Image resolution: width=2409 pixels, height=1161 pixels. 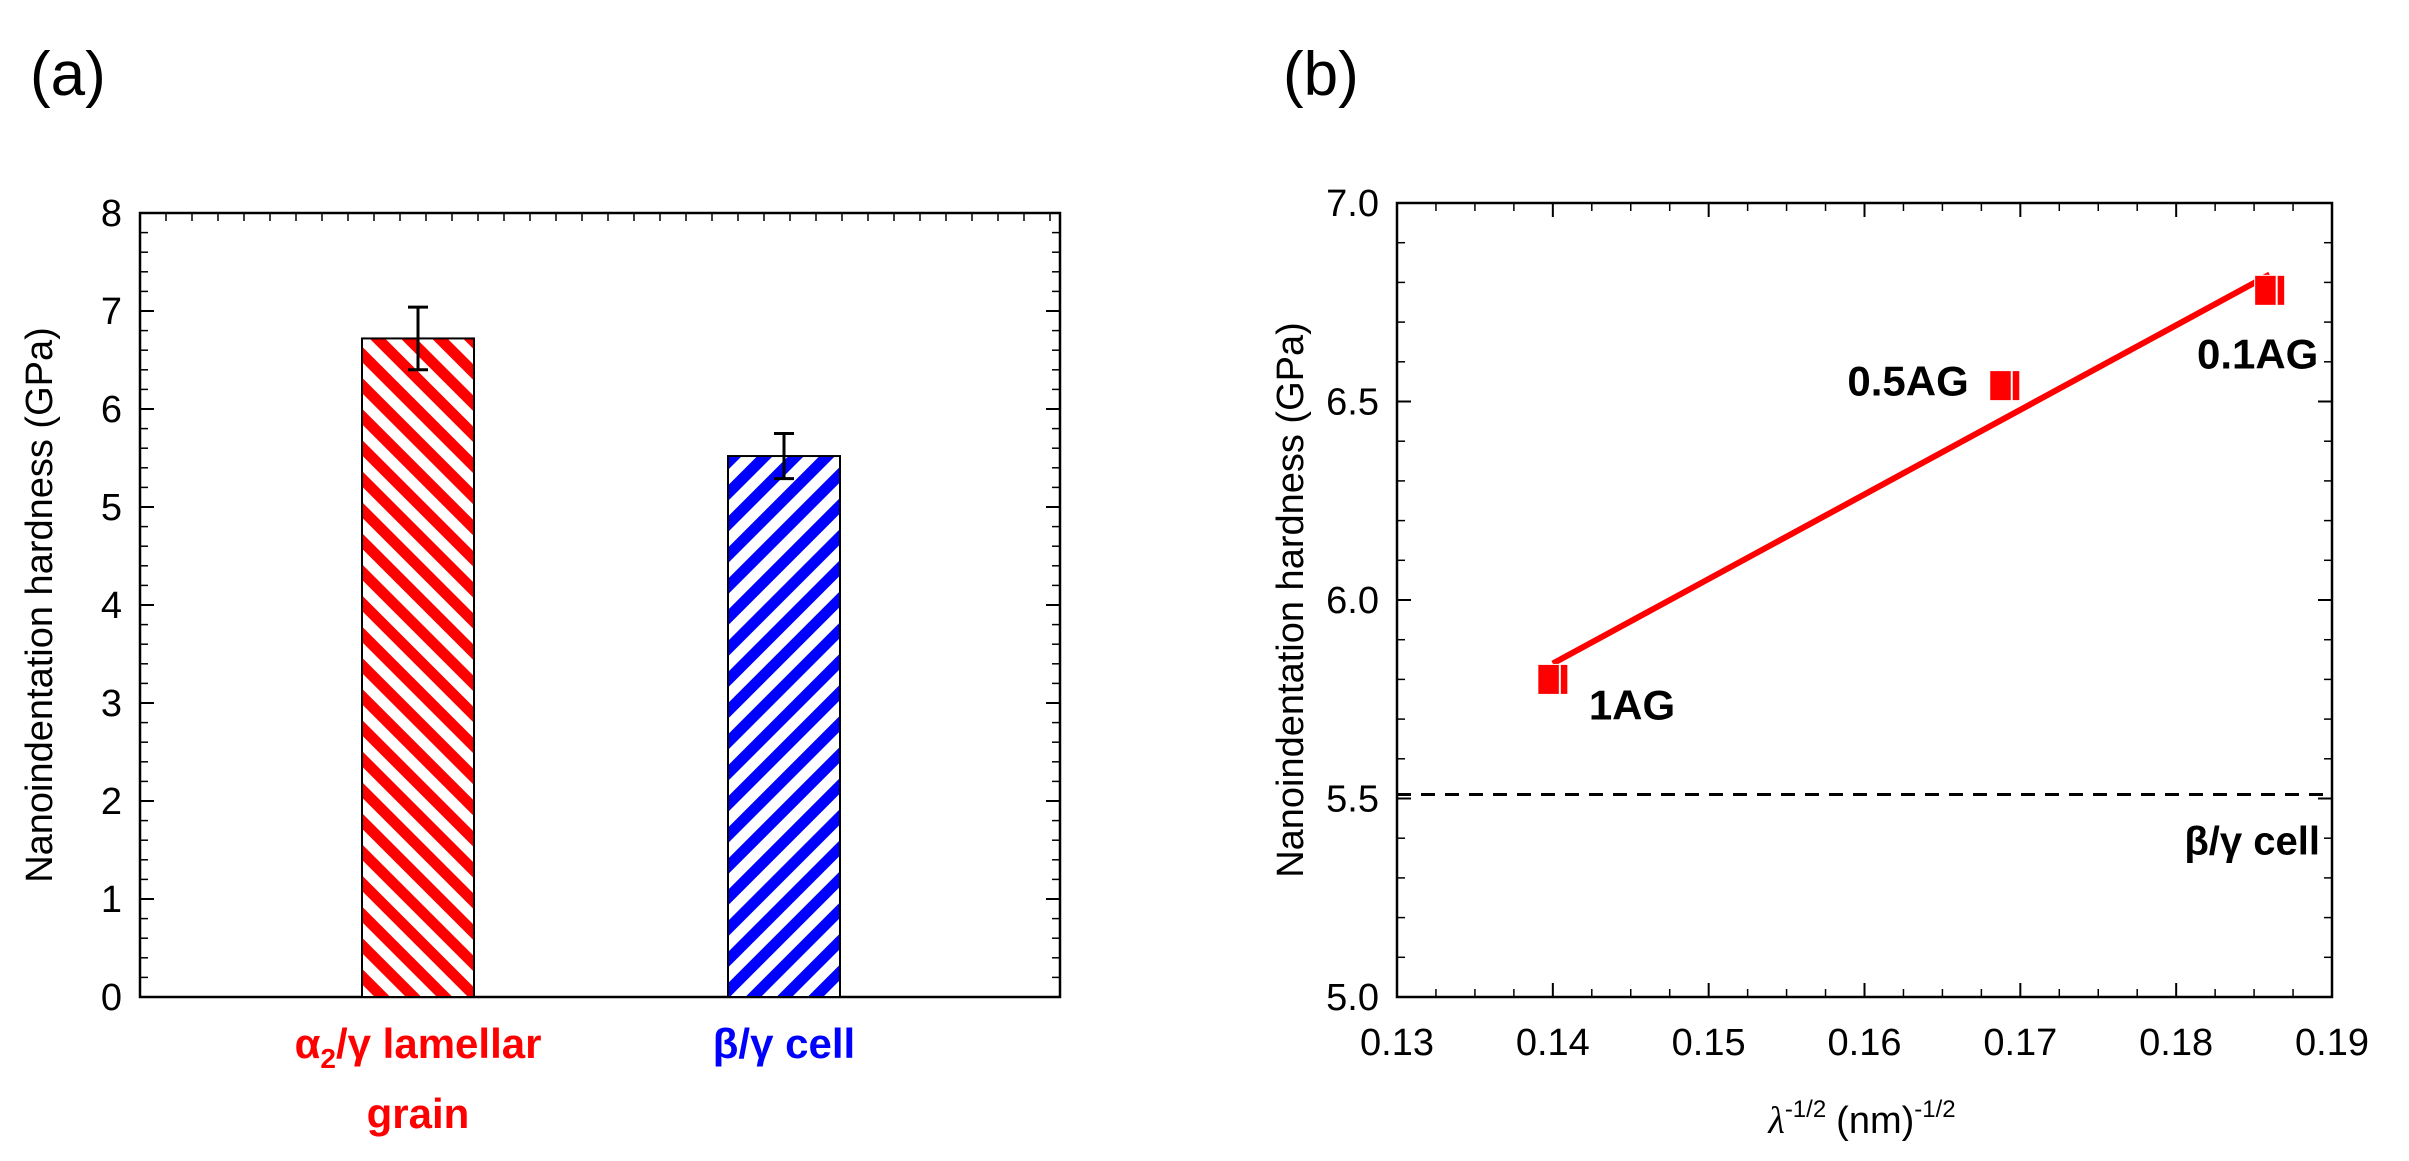 What do you see at coordinates (1709, 1043) in the screenshot?
I see `x-tick-label: 0.15` at bounding box center [1709, 1043].